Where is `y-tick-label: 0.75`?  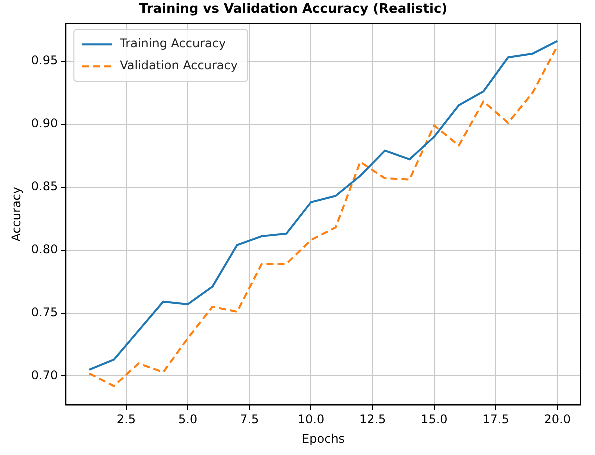
y-tick-label: 0.75 is located at coordinates (44, 312).